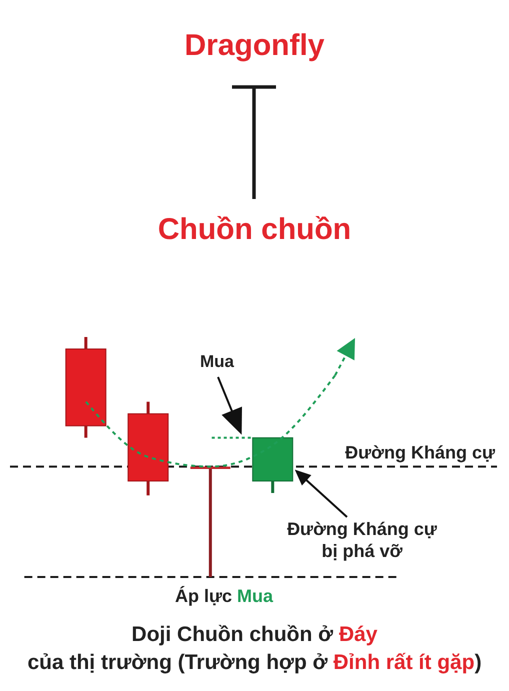 The width and height of the screenshot is (509, 691). I want to click on chart-subtitle: Chuồn chuồn, so click(255, 229).